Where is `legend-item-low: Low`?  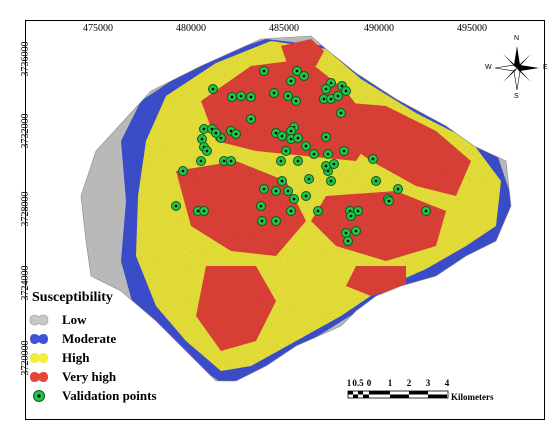 legend-item-low: Low is located at coordinates (92, 319).